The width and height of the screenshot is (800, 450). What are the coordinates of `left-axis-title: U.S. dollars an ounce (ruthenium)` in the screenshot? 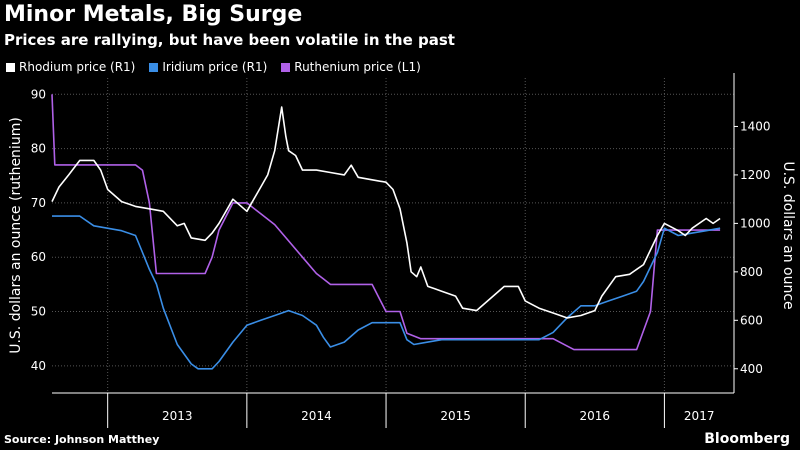 It's located at (16, 235).